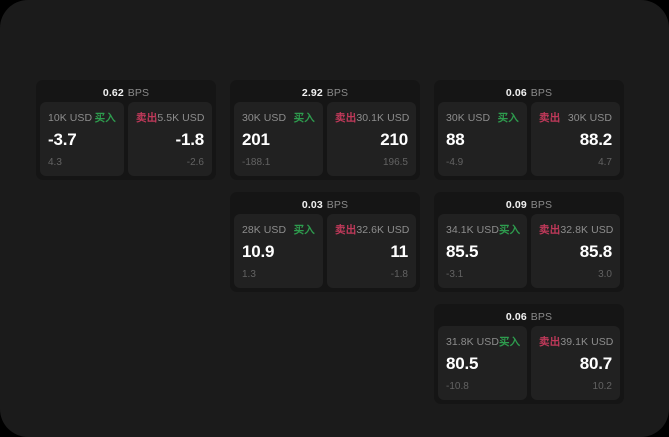 This screenshot has width=669, height=437. I want to click on sell-delta: 196.5, so click(395, 162).